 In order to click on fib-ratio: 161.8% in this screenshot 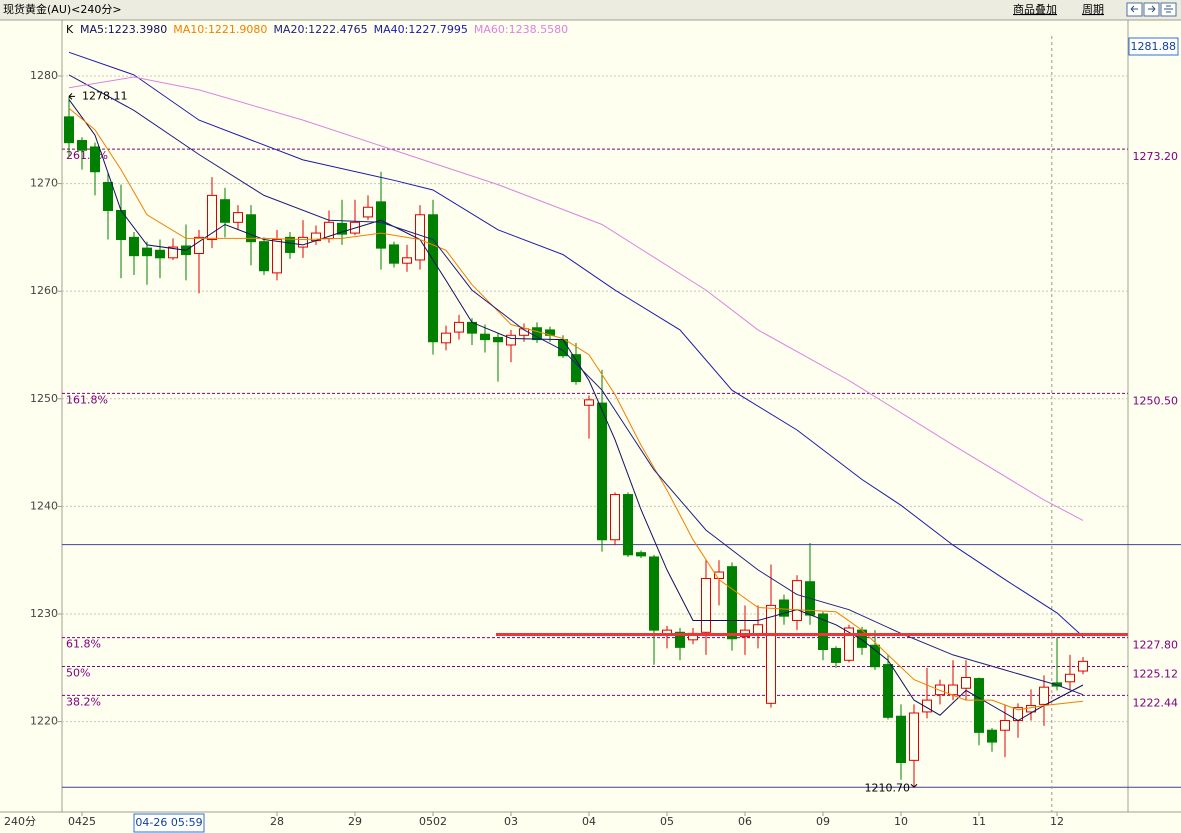, I will do `click(87, 399)`.